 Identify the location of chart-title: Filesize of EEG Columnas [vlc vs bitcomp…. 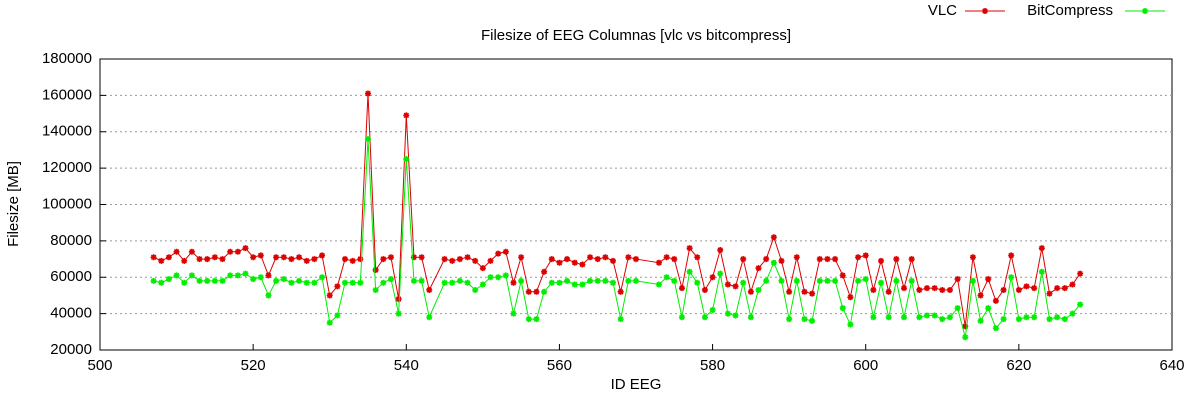
(636, 35).